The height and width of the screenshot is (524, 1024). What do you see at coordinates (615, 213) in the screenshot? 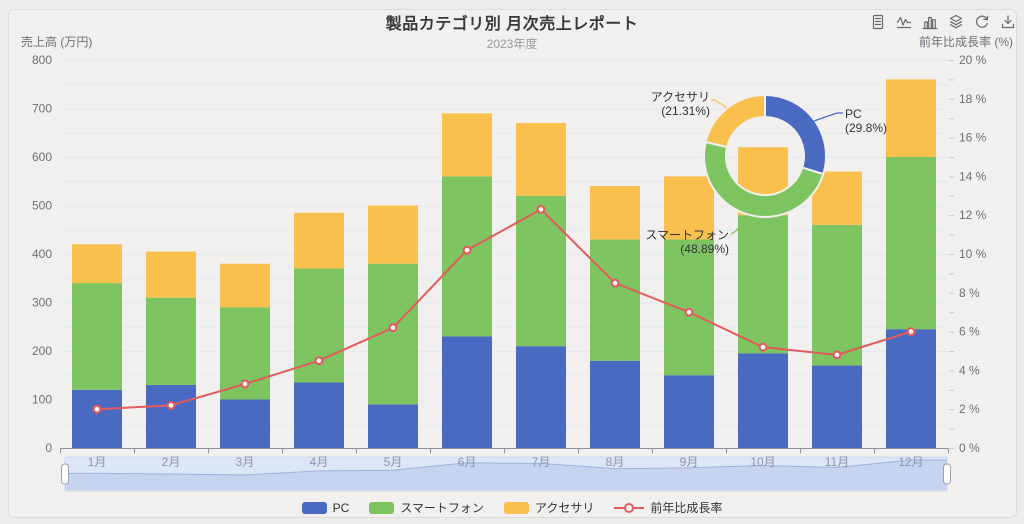
I see `bar-8月-アクセサリ` at bounding box center [615, 213].